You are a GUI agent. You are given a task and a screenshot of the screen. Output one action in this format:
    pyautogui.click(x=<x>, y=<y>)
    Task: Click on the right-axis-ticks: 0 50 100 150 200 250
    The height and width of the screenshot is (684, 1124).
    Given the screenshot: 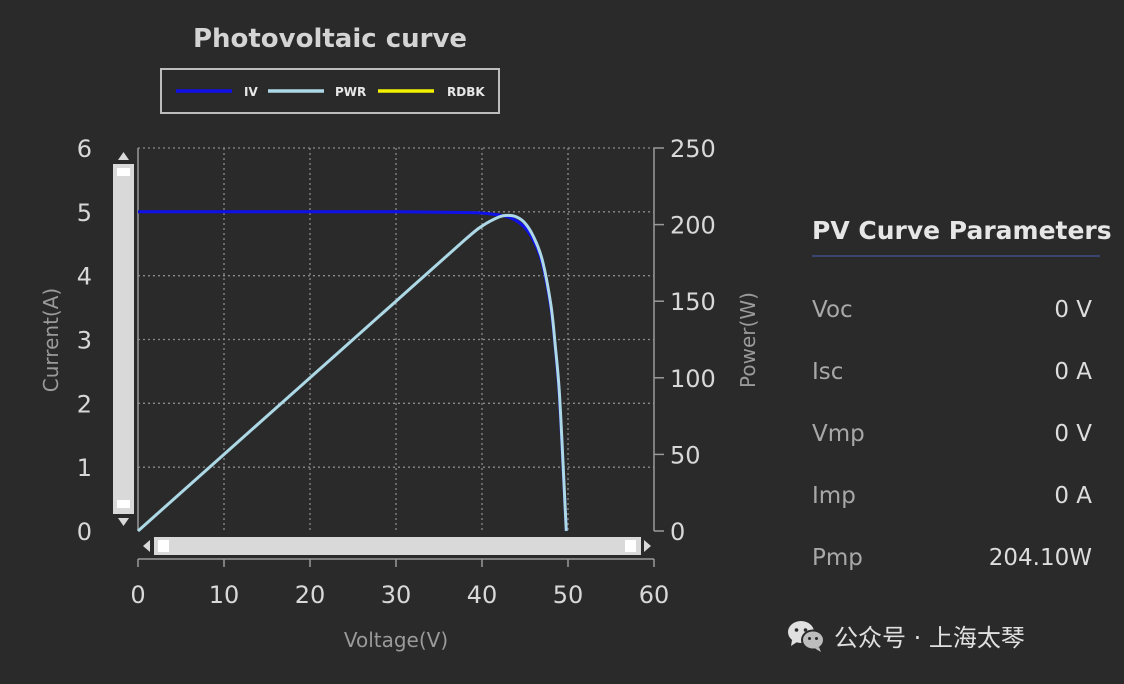 What is the action you would take?
    pyautogui.click(x=685, y=340)
    